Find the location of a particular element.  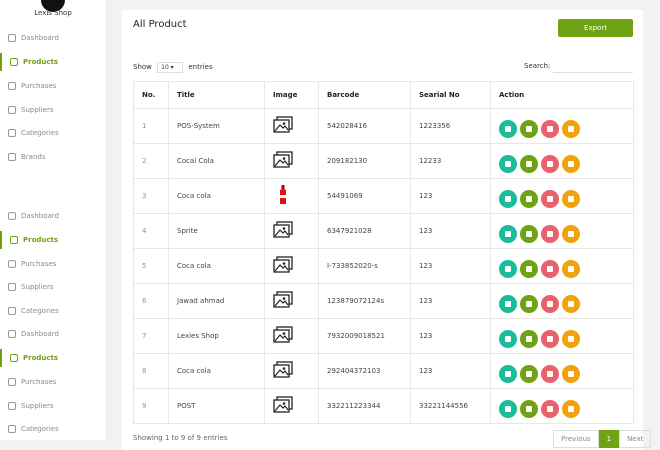

menu-label: Suppliers is located at coordinates (37, 406).